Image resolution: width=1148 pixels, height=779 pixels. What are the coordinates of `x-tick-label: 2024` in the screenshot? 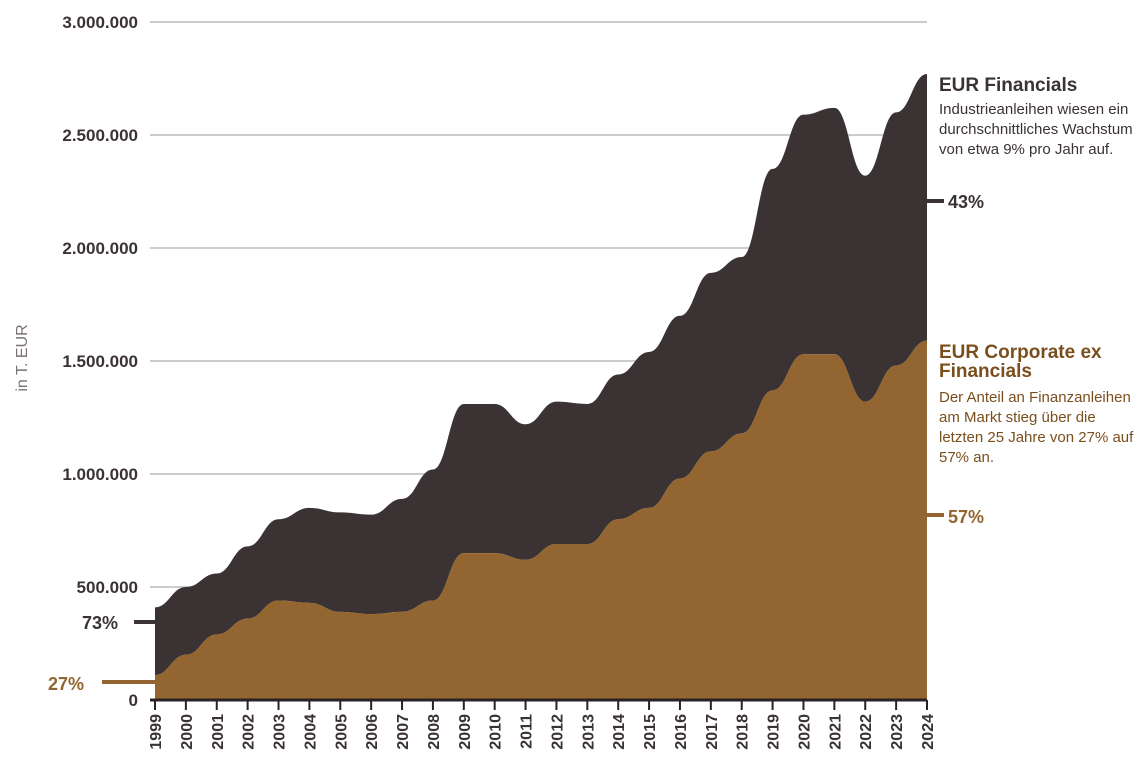 It's located at (928, 732).